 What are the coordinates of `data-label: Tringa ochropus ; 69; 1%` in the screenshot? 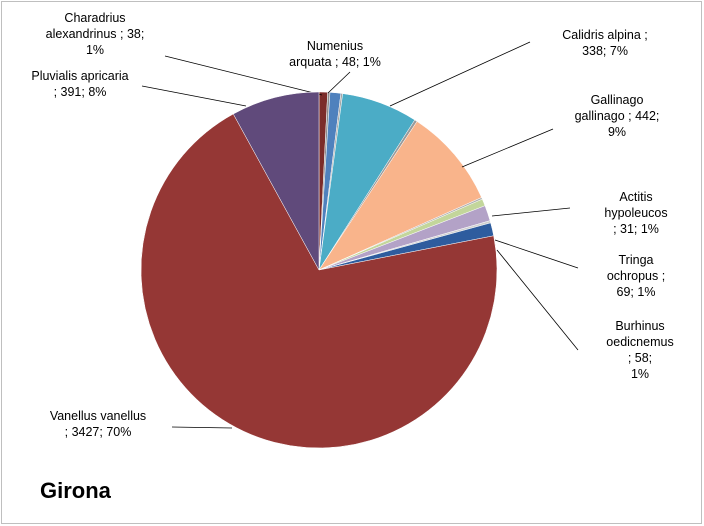 It's located at (636, 276).